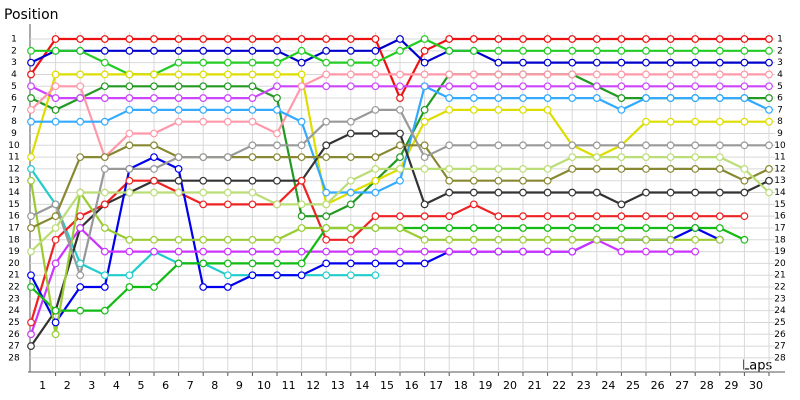  I want to click on y-tick-label-right: 17, so click(779, 228).